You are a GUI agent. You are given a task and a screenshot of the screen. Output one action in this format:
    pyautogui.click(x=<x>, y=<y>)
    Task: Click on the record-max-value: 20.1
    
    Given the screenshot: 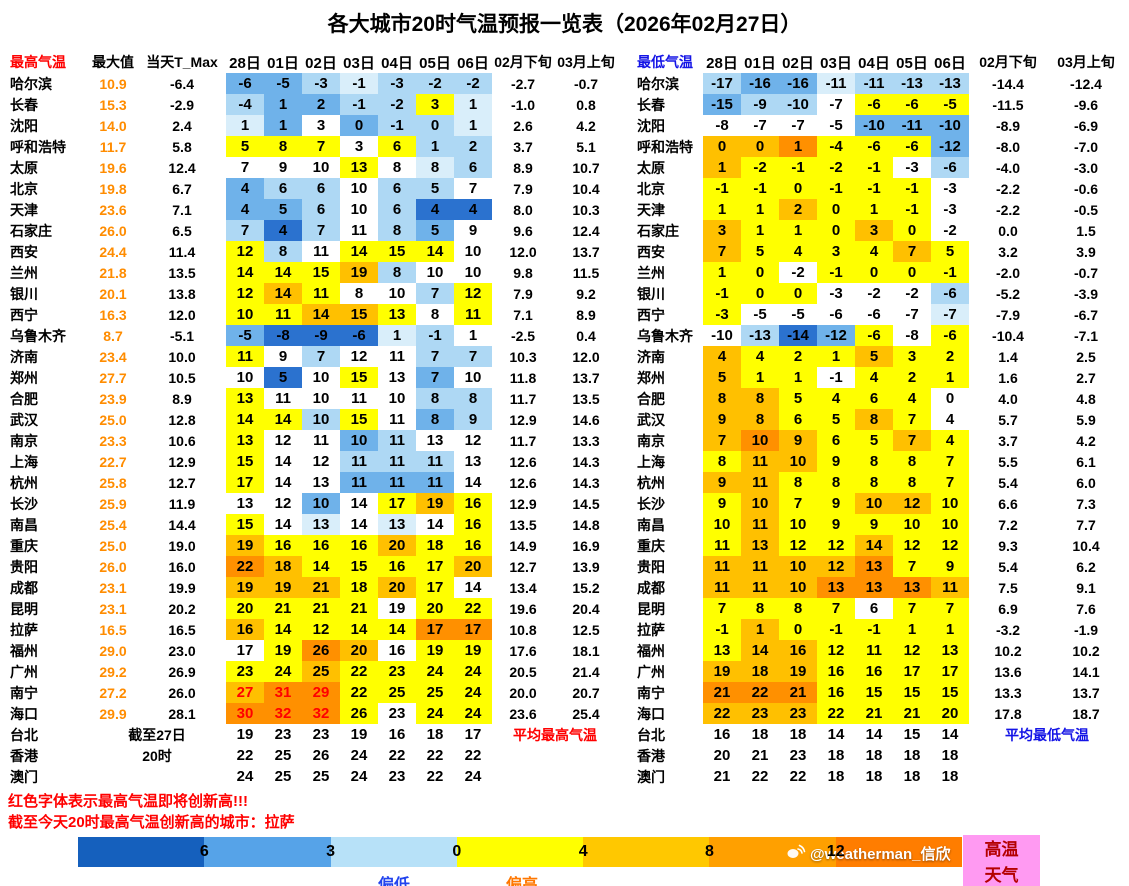 What is the action you would take?
    pyautogui.click(x=113, y=293)
    